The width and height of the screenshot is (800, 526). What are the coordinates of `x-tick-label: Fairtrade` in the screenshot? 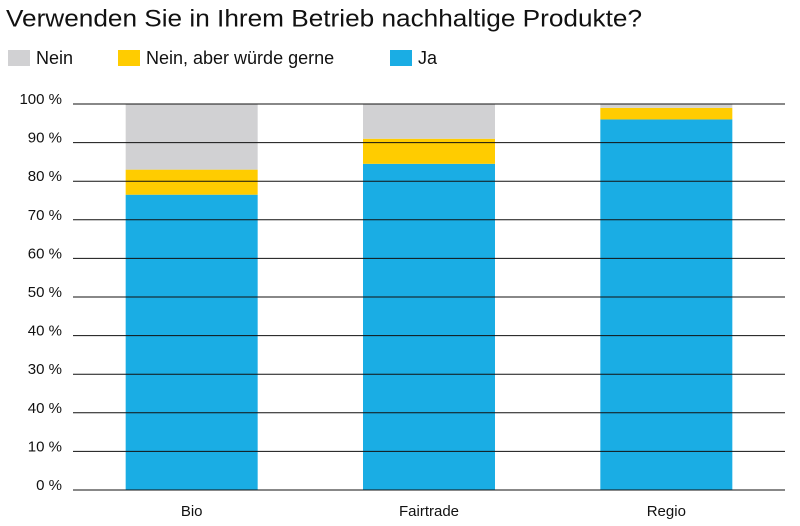 It's located at (429, 511).